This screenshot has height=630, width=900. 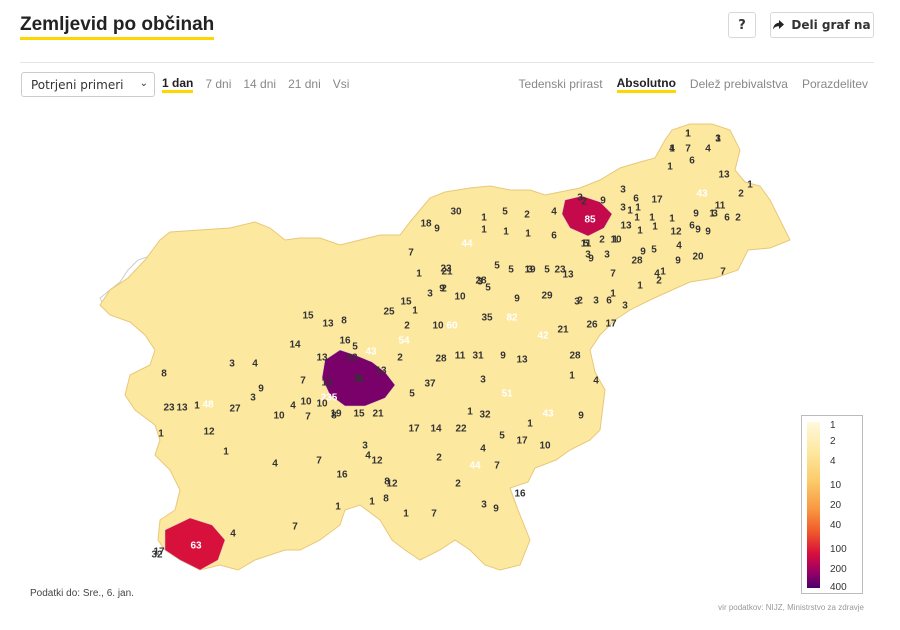 What do you see at coordinates (742, 25) in the screenshot?
I see `help-button: ?` at bounding box center [742, 25].